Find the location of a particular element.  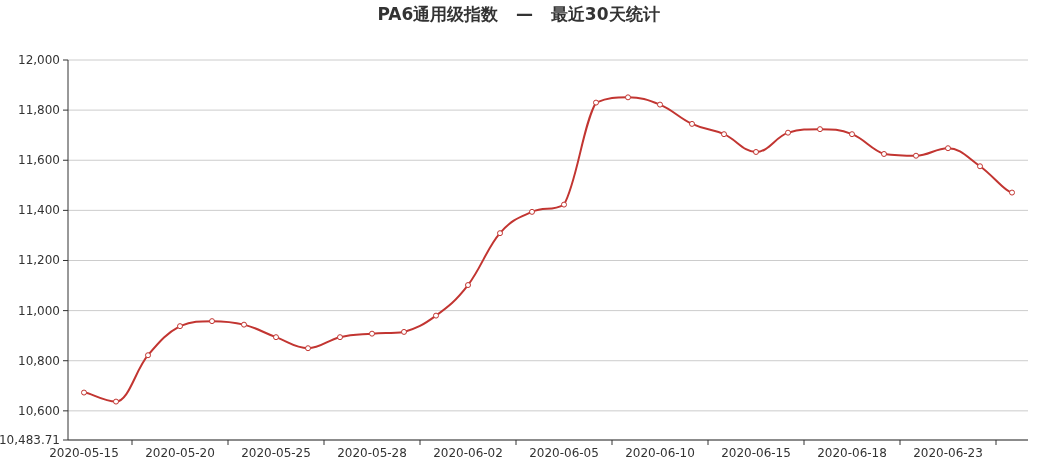

x-tick-label: 2020-05-25 is located at coordinates (276, 453).